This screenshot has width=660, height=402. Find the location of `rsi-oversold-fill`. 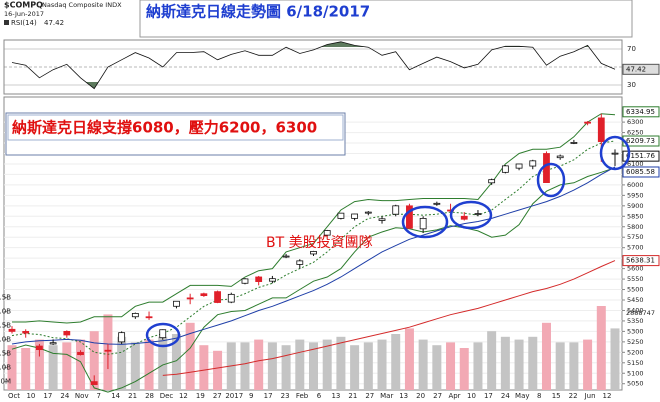

rsi-oversold-fill is located at coordinates (92, 85).